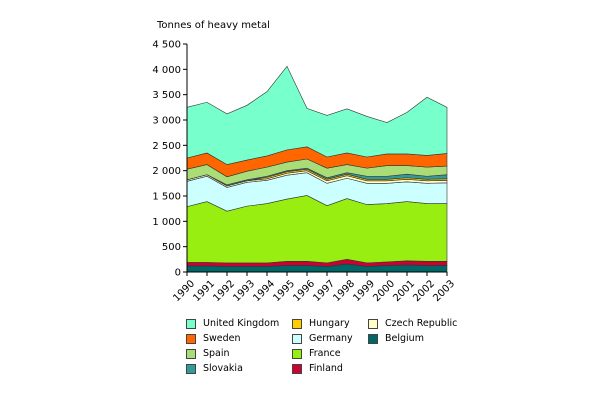 This screenshot has height=400, width=600. Describe the element at coordinates (166, 70) in the screenshot. I see `y-tick-label: 4 000` at that location.